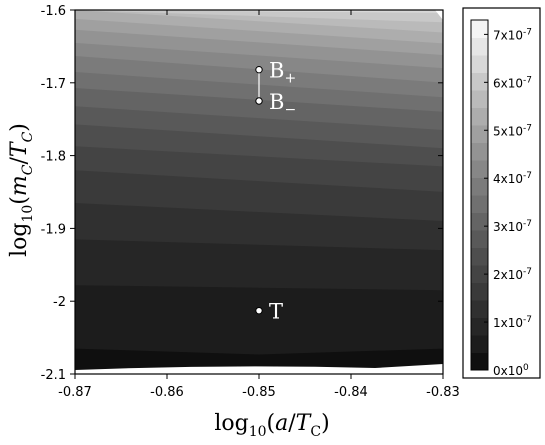  What do you see at coordinates (512, 274) in the screenshot?
I see `colorbar-tick-label: 2x10-7` at bounding box center [512, 274].